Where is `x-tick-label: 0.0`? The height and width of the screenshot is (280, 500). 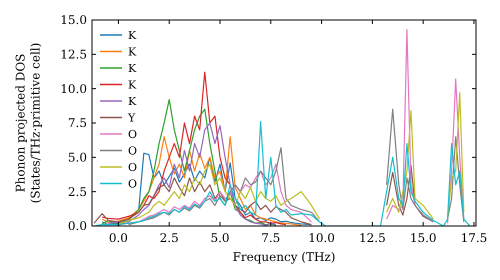 x-tick-label: 0.0 is located at coordinates (118, 238).